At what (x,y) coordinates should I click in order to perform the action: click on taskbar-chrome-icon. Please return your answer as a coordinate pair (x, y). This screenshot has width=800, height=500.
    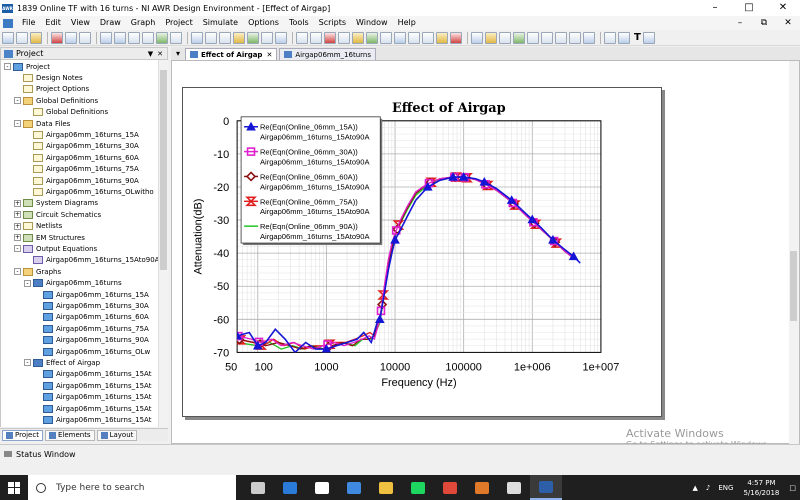
    Looking at the image, I should click on (450, 487).